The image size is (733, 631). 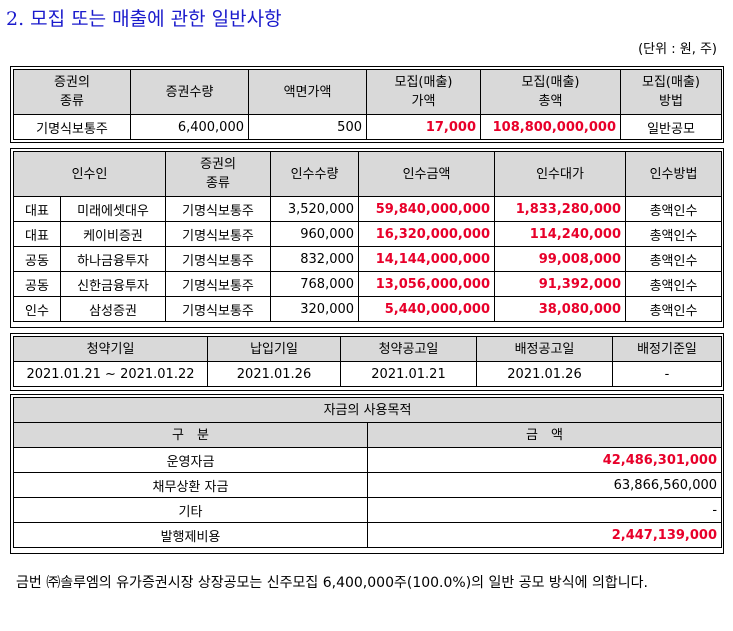 I want to click on underwriter-quantity: 3,520,000, so click(x=315, y=209).